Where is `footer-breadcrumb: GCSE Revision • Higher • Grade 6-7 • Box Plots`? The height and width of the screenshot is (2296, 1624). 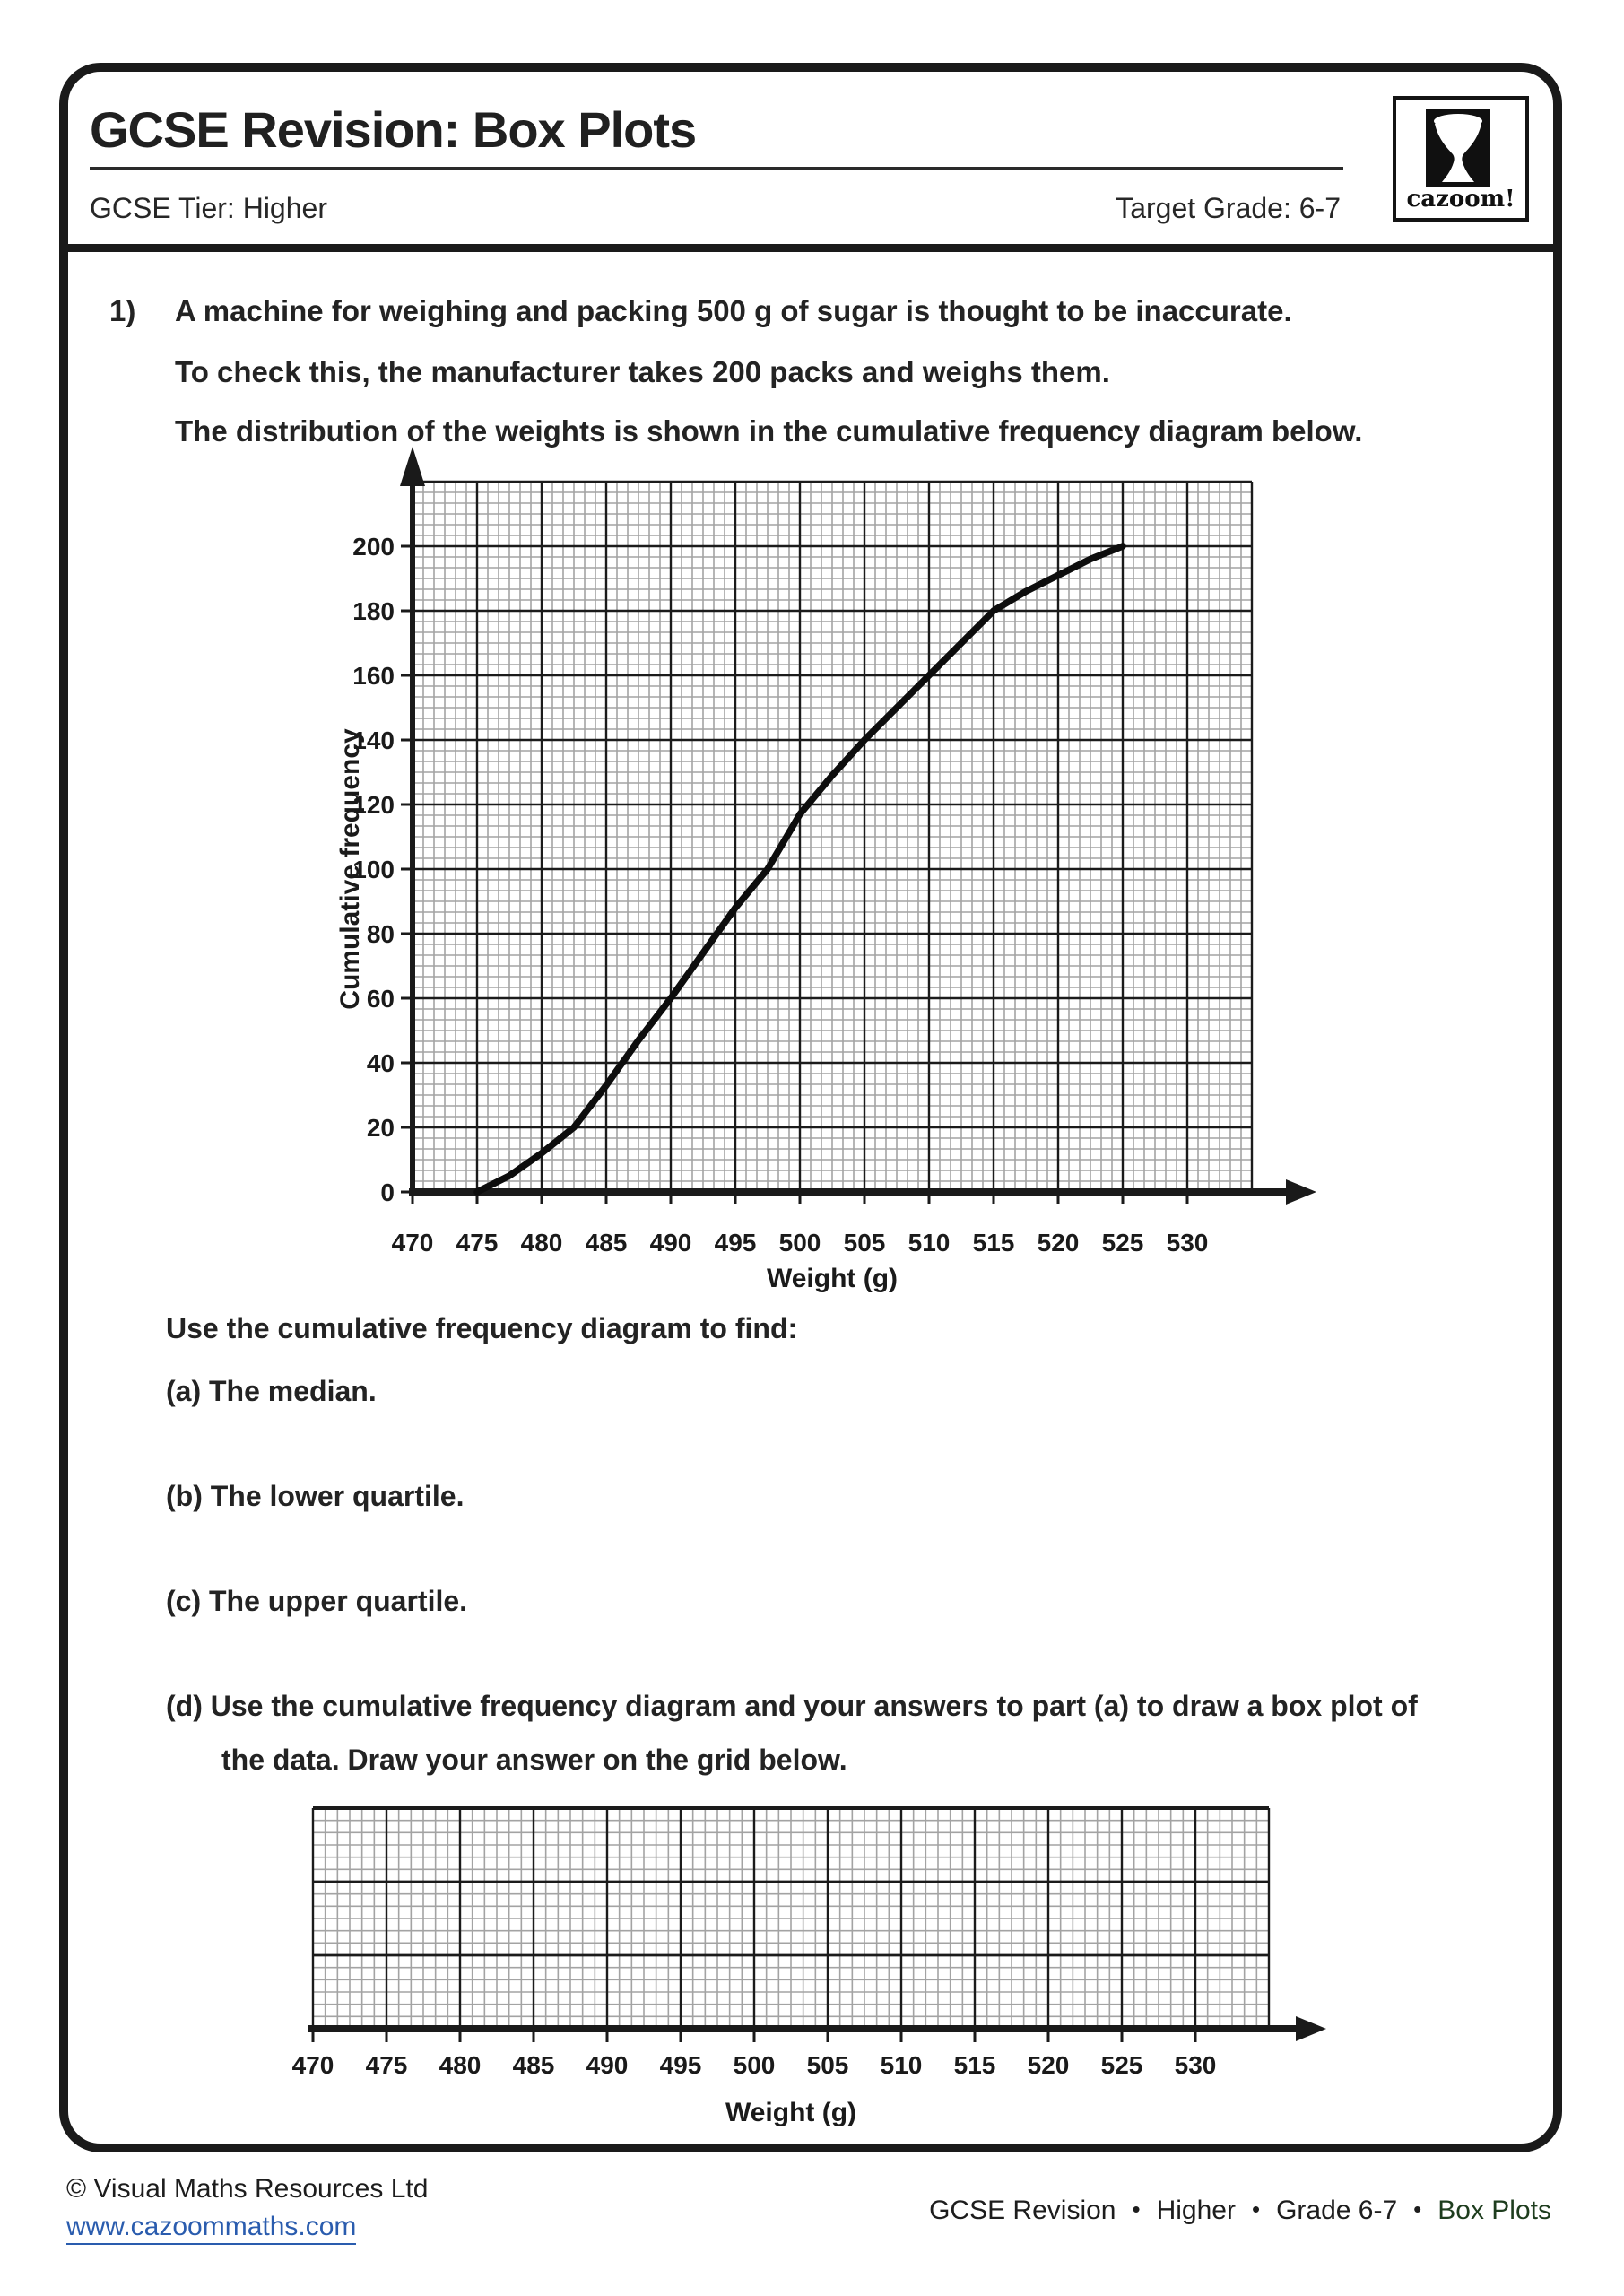
footer-breadcrumb: GCSE Revision • Higher • Grade 6-7 • Box Plots is located at coordinates (1134, 2211).